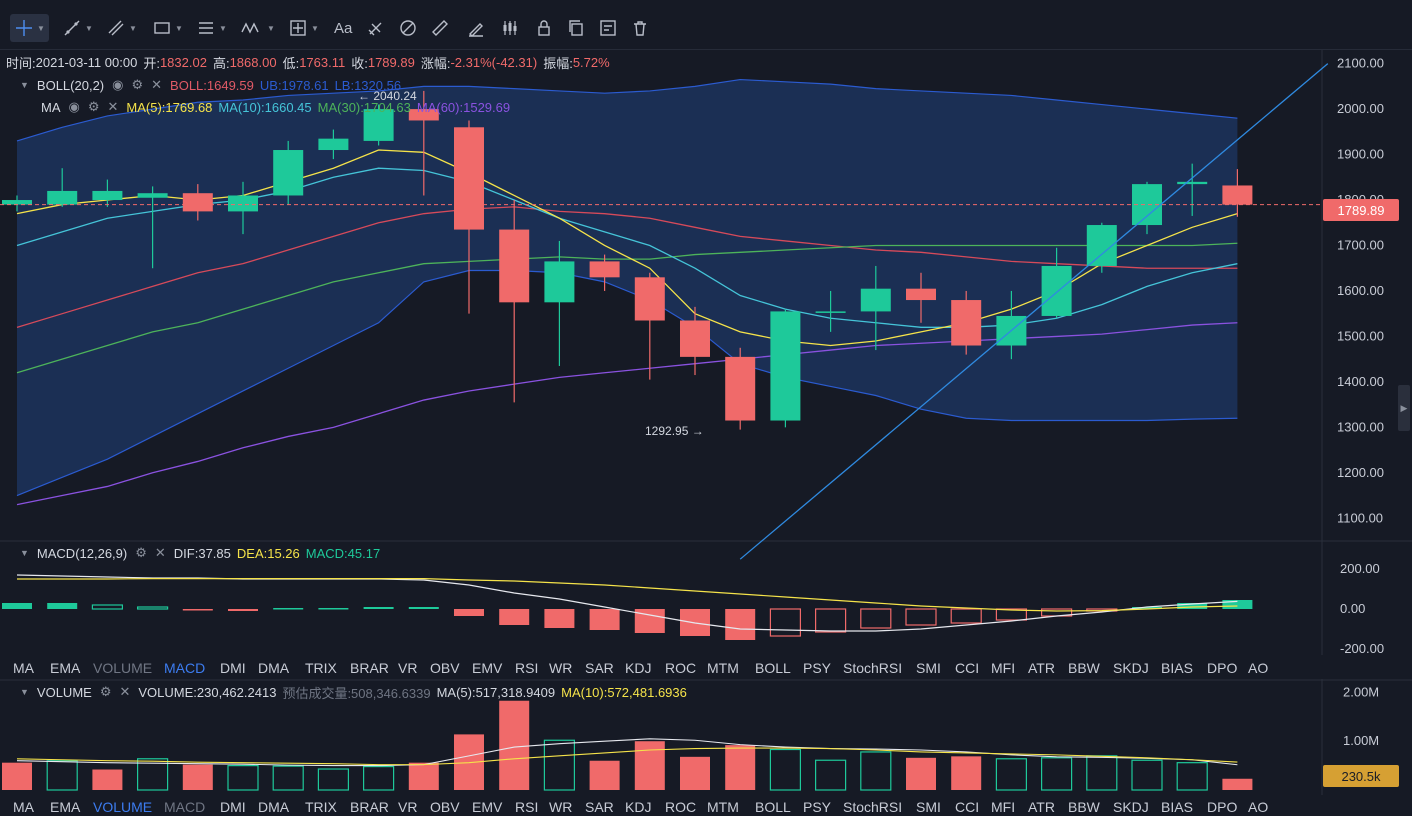 This screenshot has height=816, width=1412. I want to click on crosshair-tool: ▼, so click(29, 28).